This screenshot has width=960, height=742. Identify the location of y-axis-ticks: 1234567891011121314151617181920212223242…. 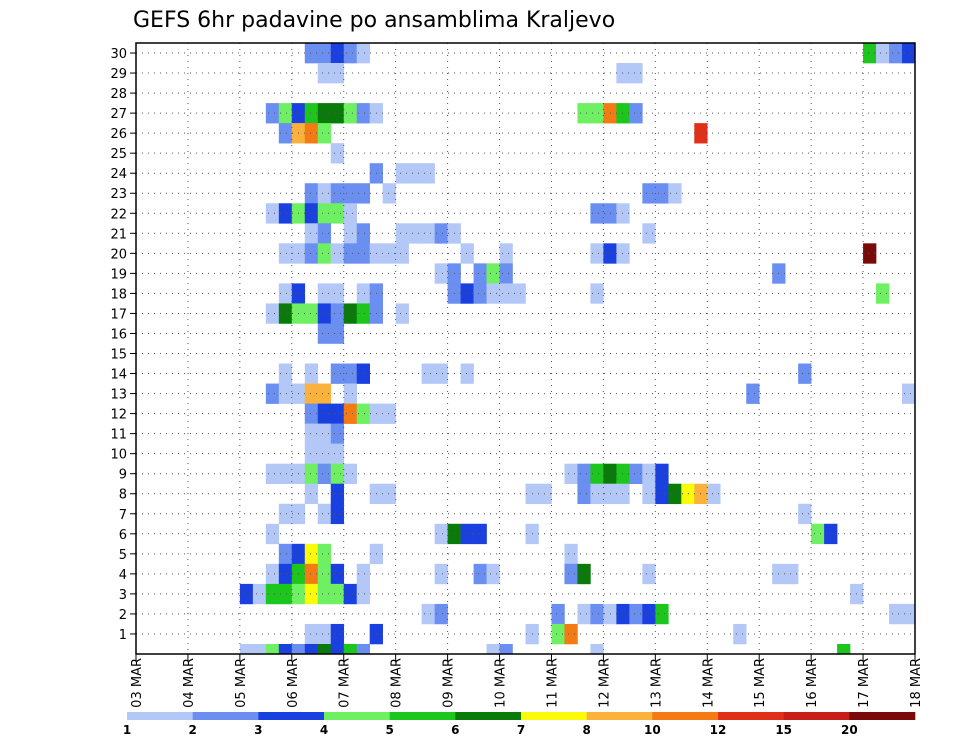
(123, 345).